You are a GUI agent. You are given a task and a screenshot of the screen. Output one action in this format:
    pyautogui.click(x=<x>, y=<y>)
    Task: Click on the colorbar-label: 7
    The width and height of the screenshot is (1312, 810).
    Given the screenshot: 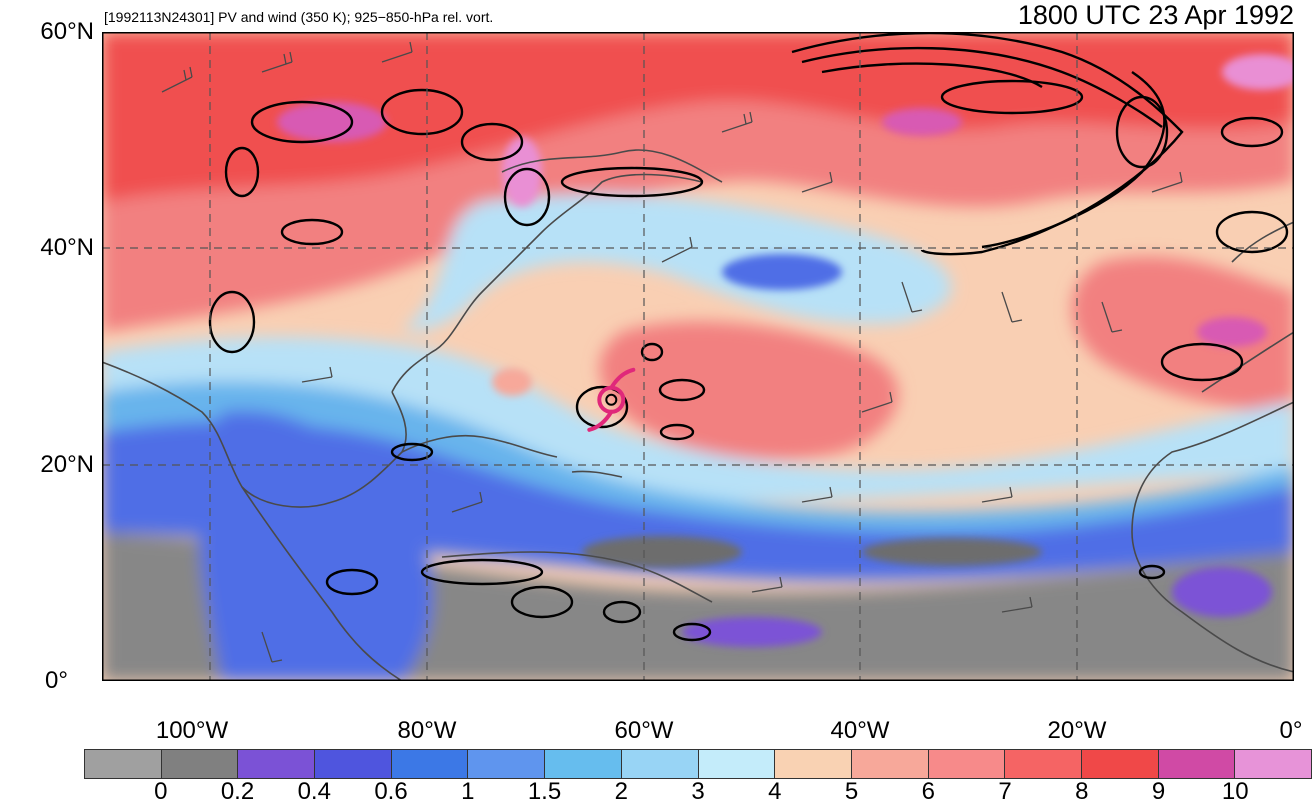 What is the action you would take?
    pyautogui.click(x=1005, y=791)
    